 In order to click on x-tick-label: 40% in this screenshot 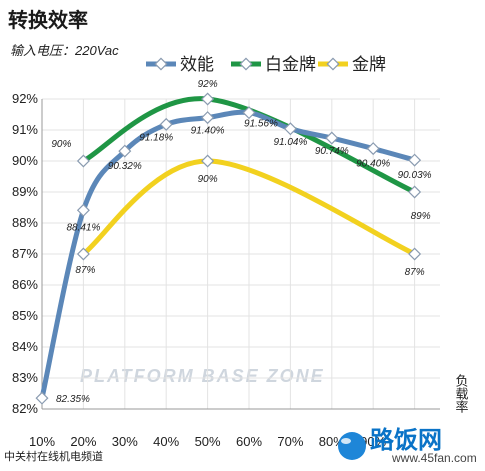, I will do `click(166, 441)`.